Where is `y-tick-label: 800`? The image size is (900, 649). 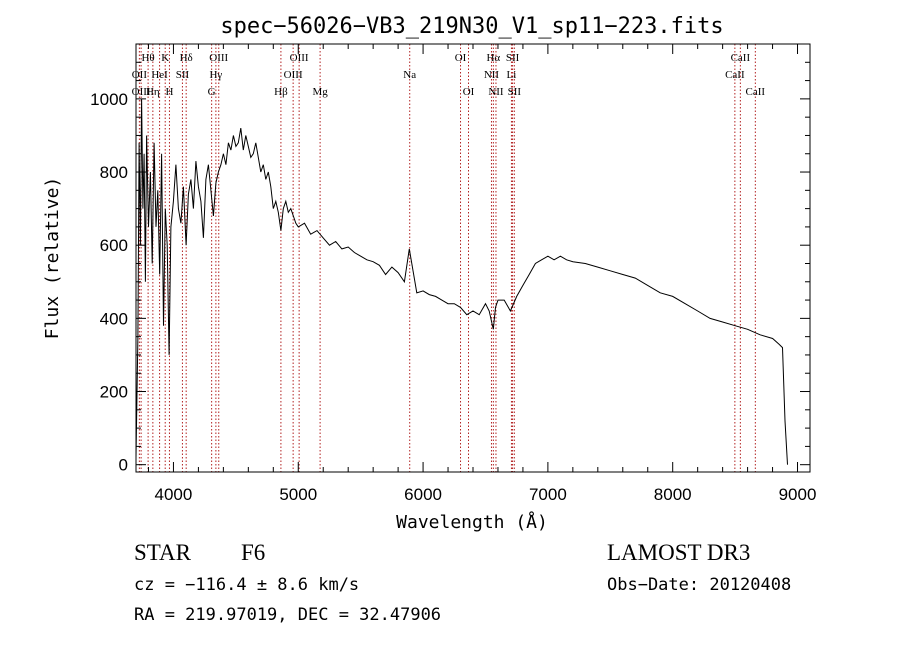
y-tick-label: 800 is located at coordinates (114, 172).